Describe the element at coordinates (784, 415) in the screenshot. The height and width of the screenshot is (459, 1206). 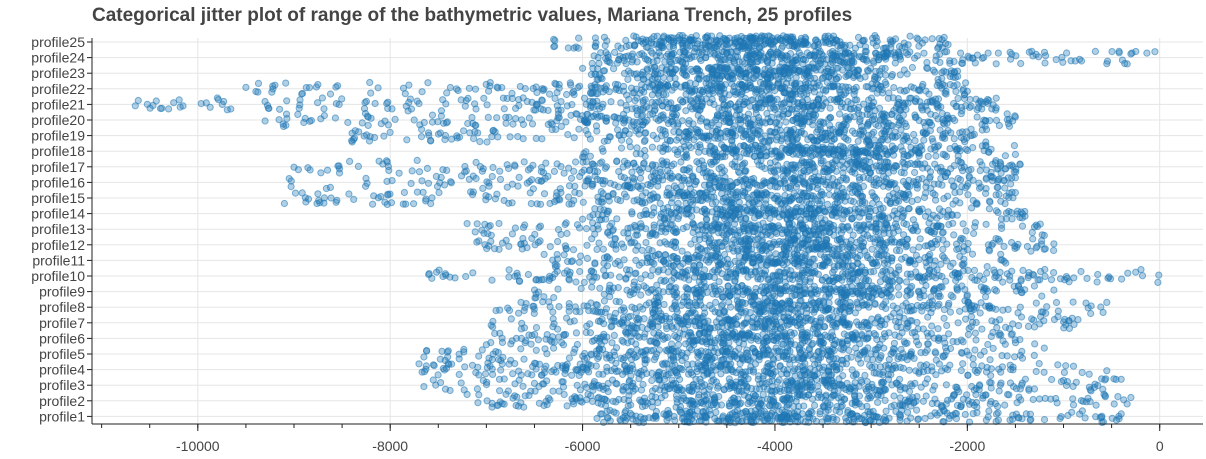
I see `data-point-profile1` at that location.